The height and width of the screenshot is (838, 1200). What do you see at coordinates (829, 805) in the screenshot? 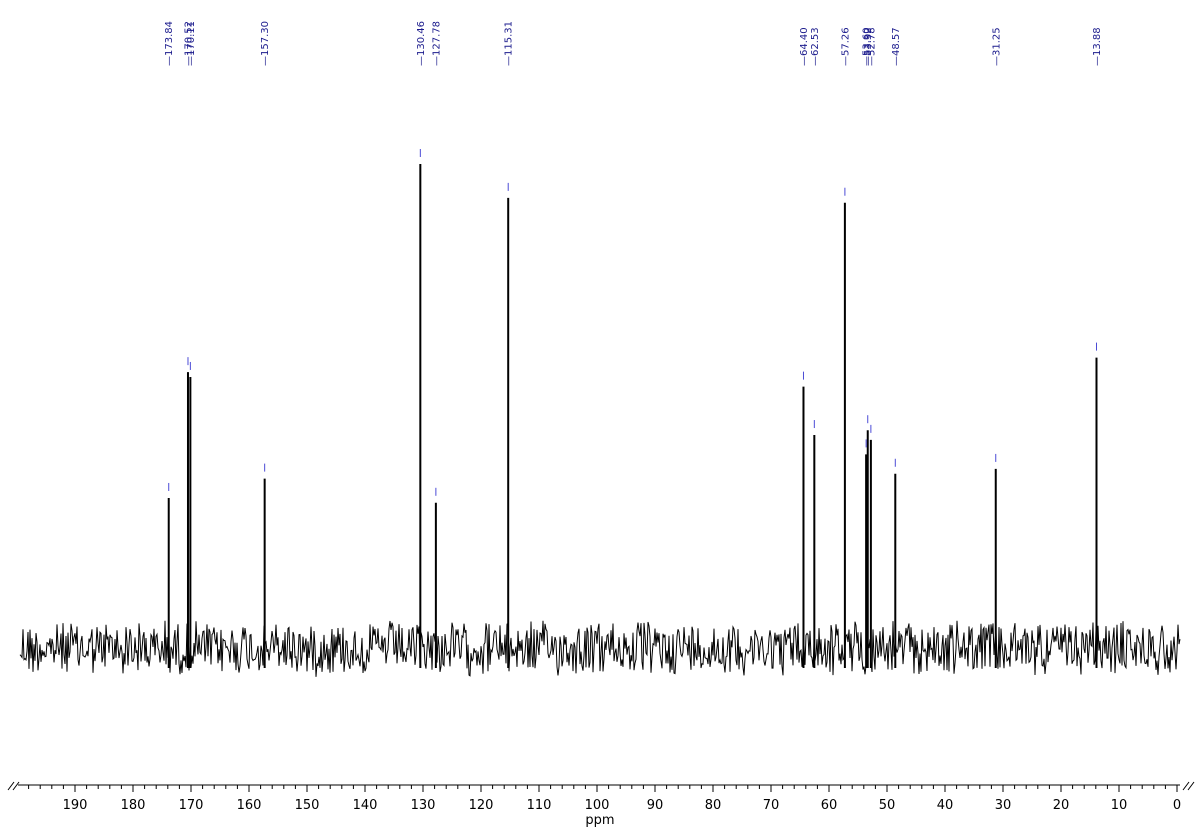
I see `x-tick-label-60: 60` at bounding box center [829, 805].